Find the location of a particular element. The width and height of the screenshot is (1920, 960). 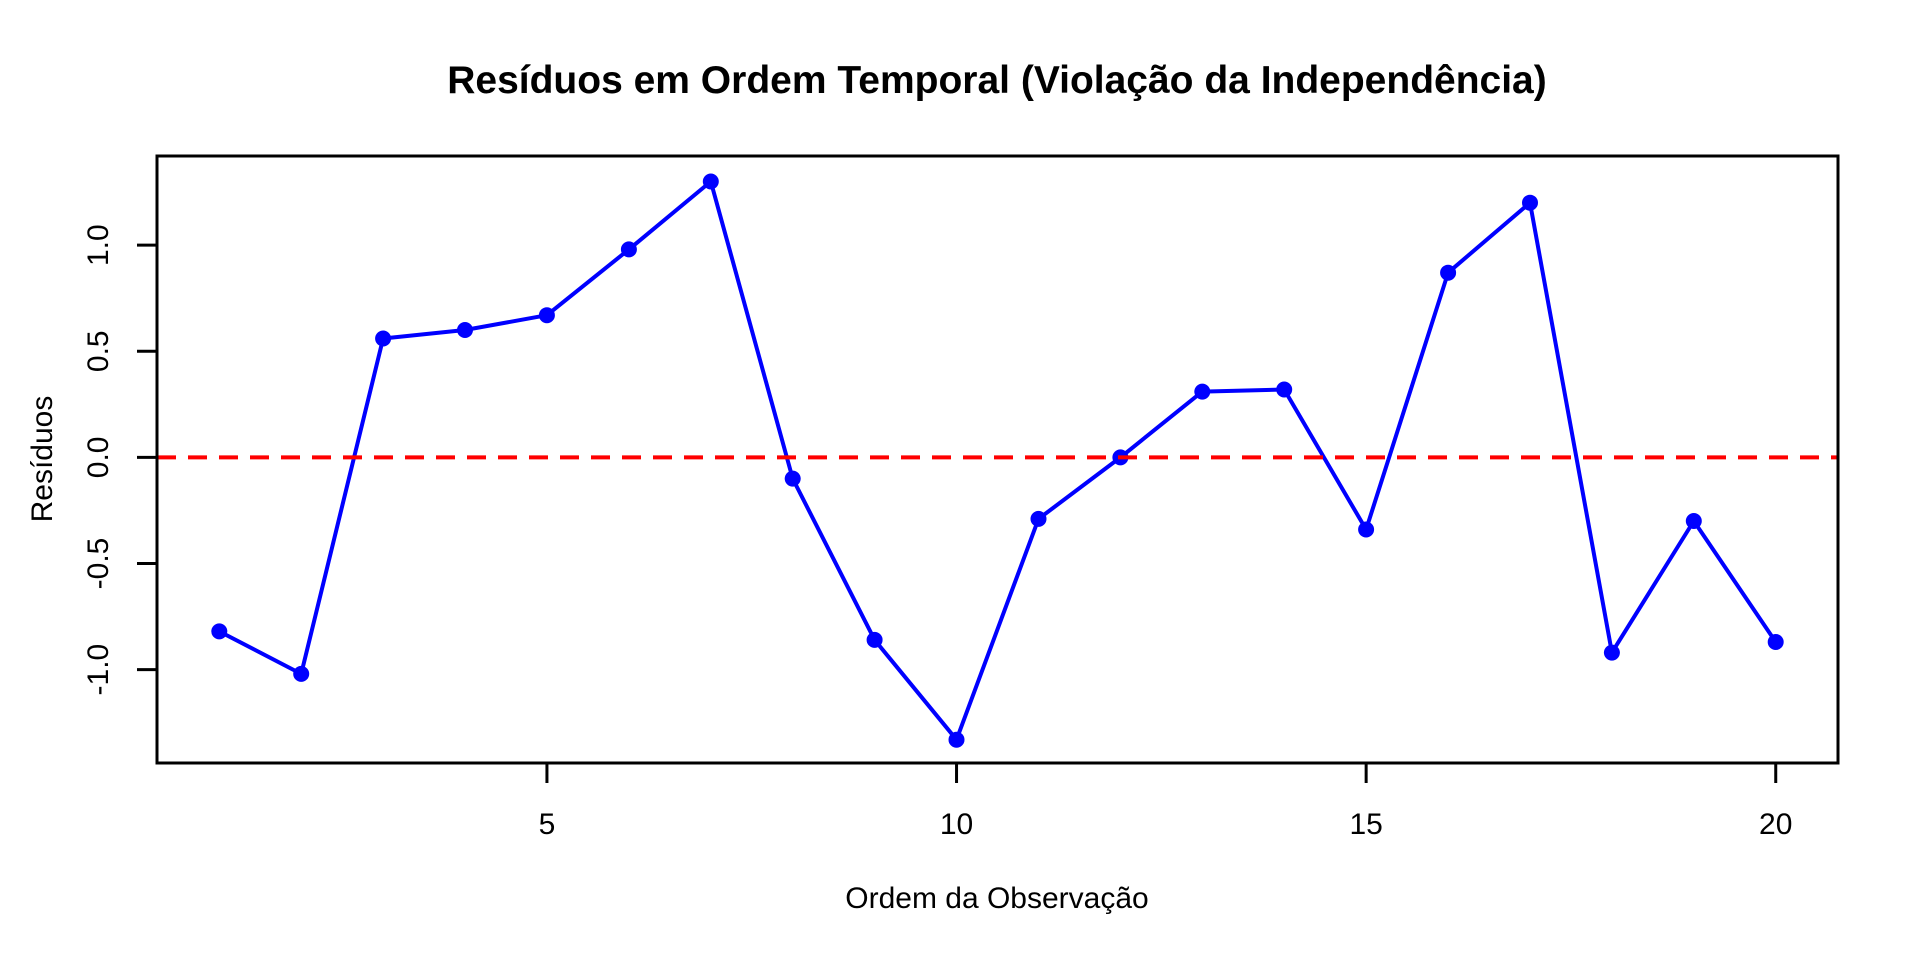

x-tick-label: 5 is located at coordinates (547, 824).